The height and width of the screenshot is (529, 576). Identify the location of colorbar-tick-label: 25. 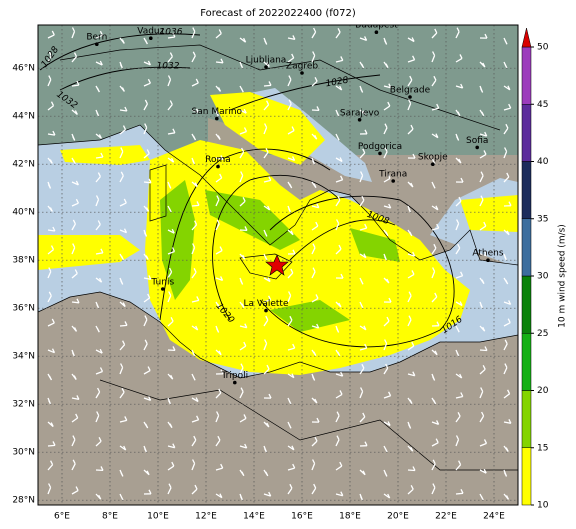
(542, 334).